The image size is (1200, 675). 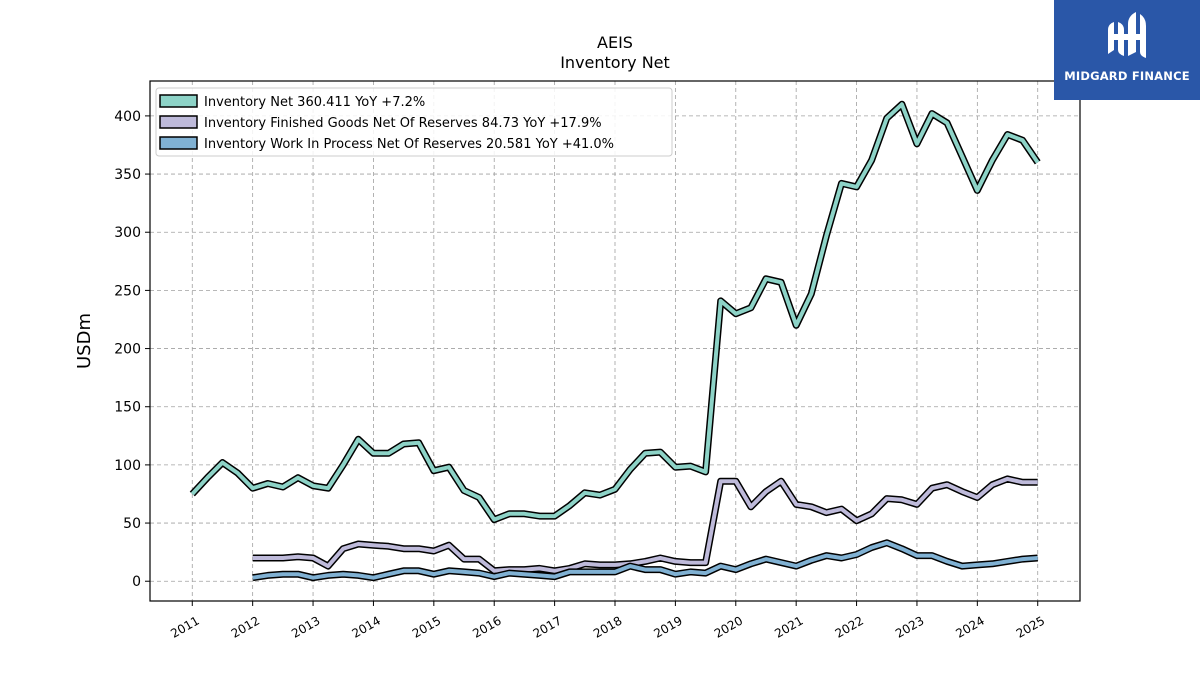 I want to click on y-tick-label: 250, so click(x=127, y=291).